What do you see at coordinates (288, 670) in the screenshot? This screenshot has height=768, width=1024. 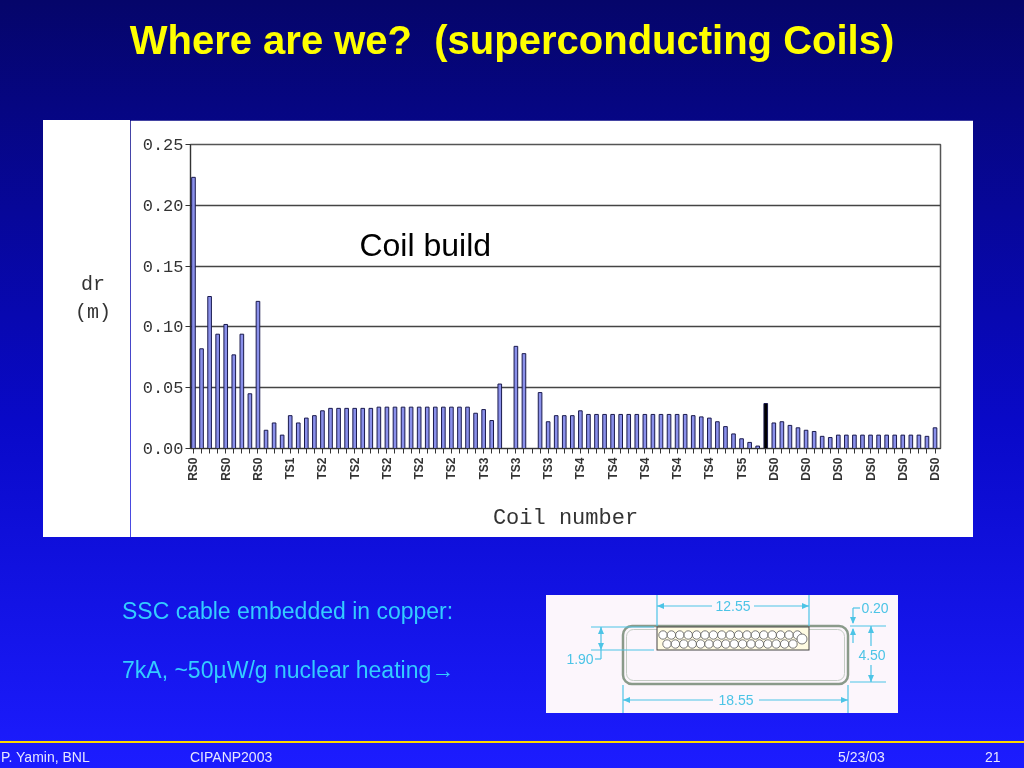 I see `text: 7kA, ~50µW/g nuclear heating→` at bounding box center [288, 670].